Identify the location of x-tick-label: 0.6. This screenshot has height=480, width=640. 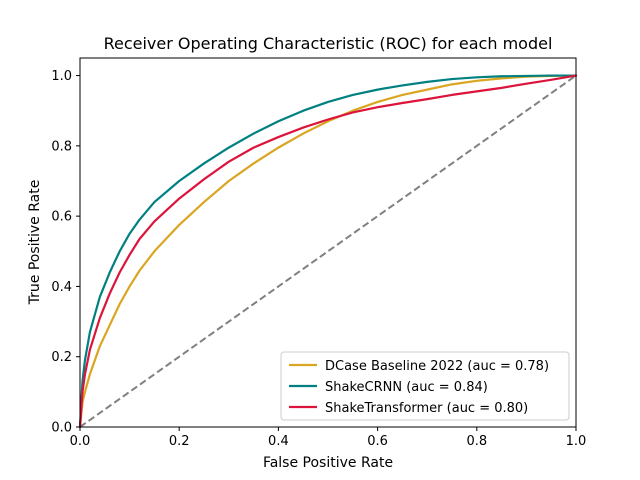
(377, 441).